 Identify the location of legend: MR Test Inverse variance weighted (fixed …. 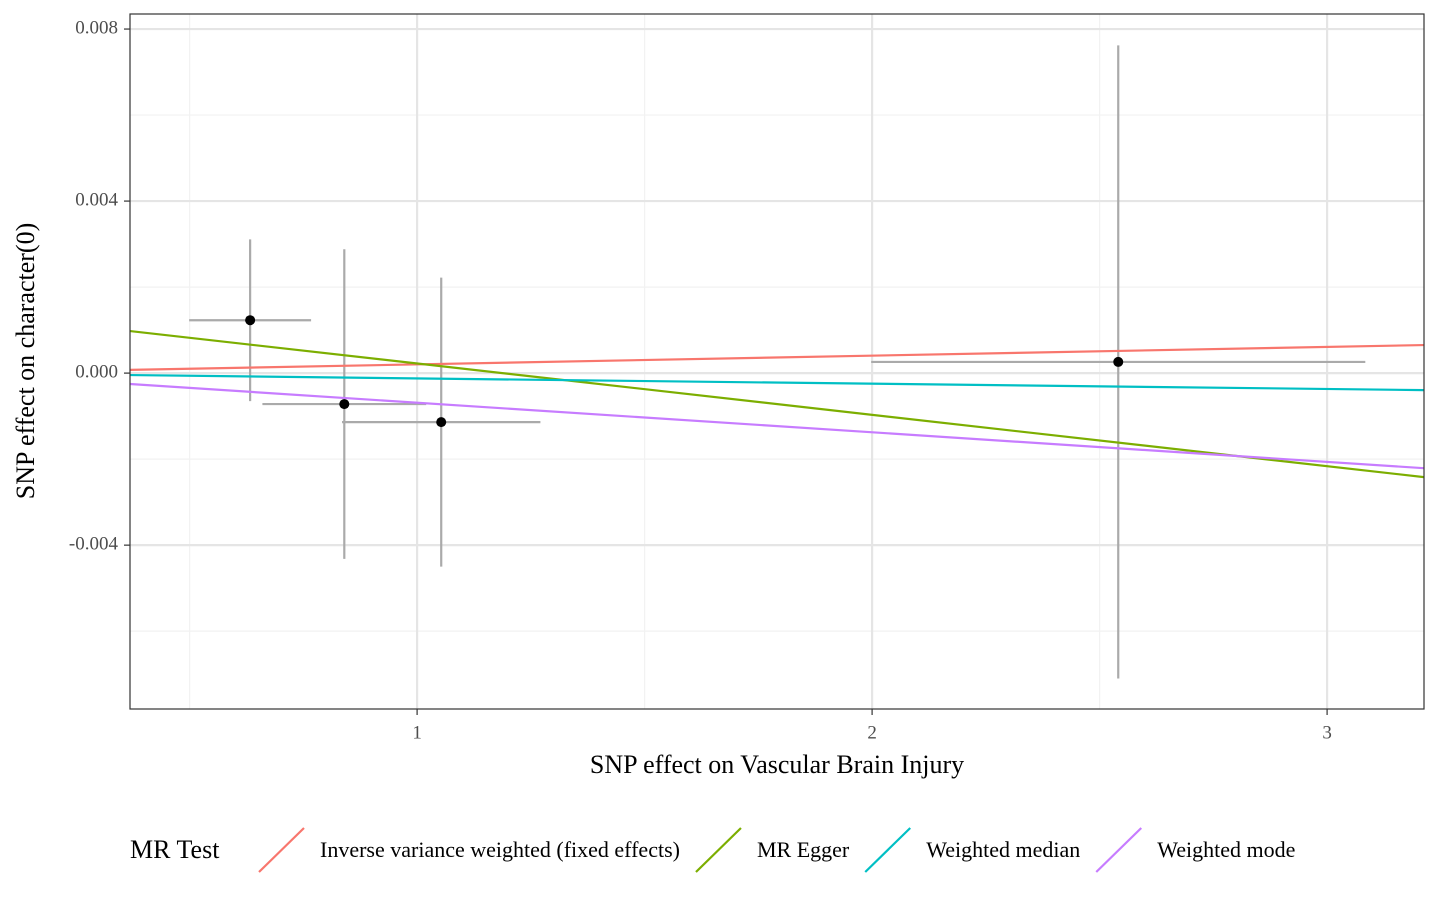
(712, 850).